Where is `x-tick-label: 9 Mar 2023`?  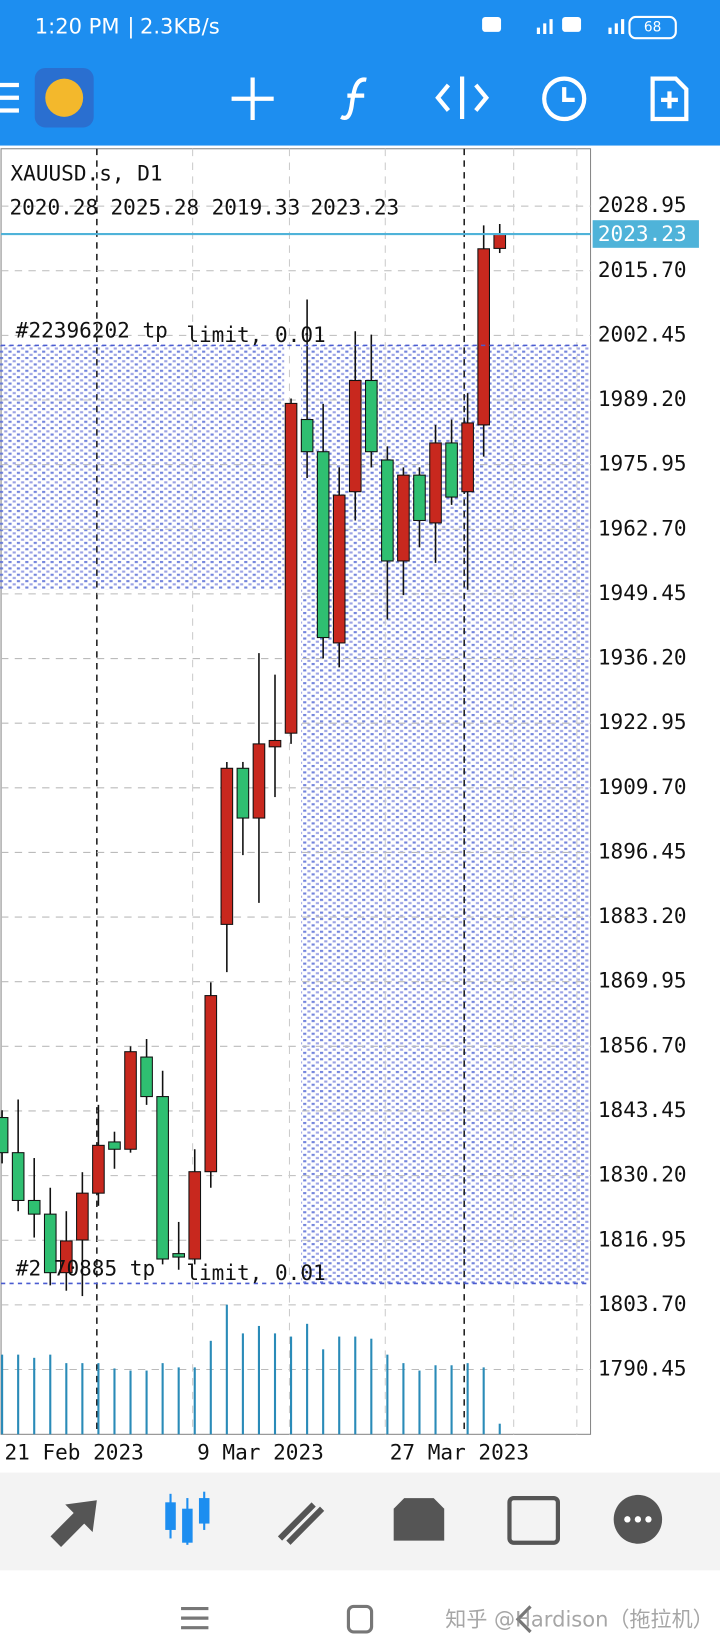
x-tick-label: 9 Mar 2023 is located at coordinates (260, 1451).